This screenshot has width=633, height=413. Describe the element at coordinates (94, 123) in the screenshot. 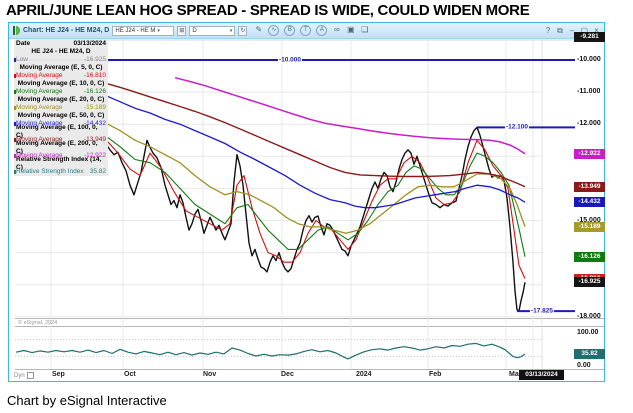

I see `legend-item-value: -14.432` at that location.